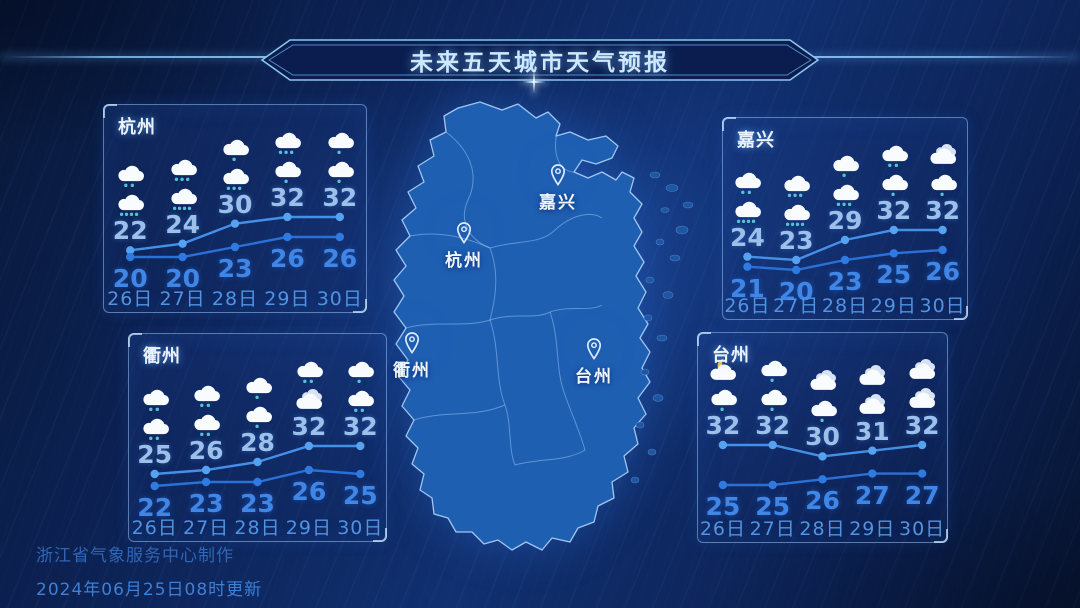 This screenshot has width=1080, height=608. I want to click on high-temp-value: 28, so click(257, 442).